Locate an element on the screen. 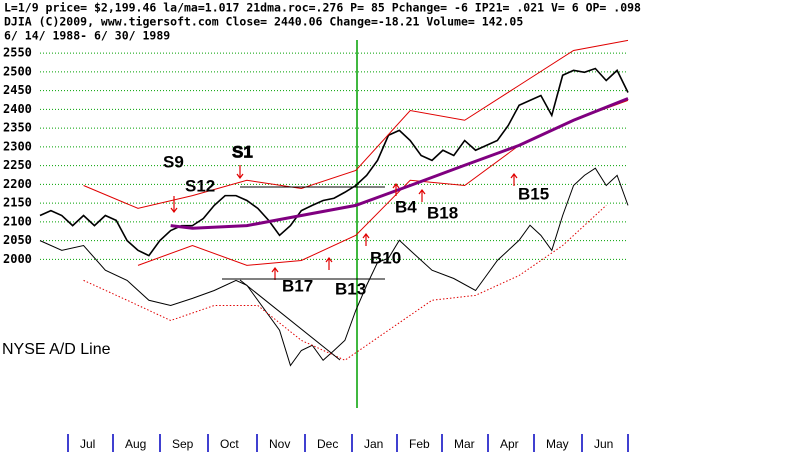  y-tick-label: 2100 is located at coordinates (17, 221).